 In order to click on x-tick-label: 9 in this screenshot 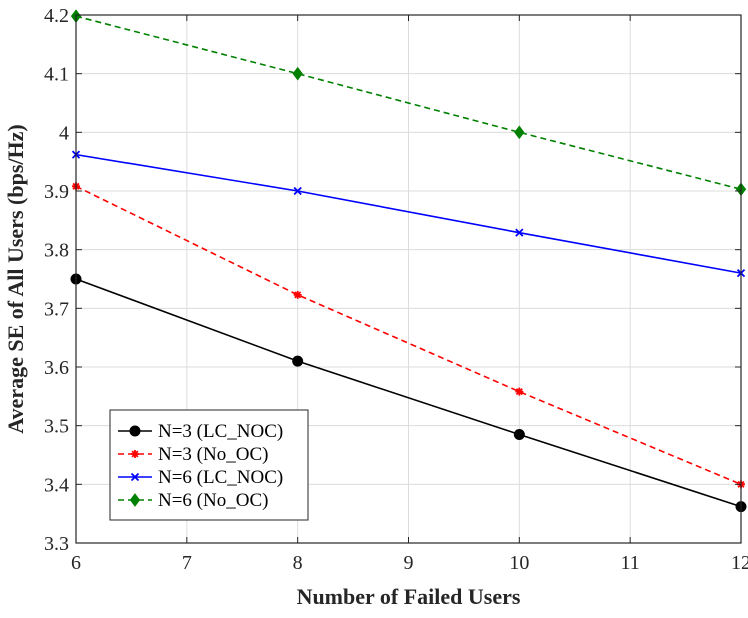, I will do `click(409, 563)`.